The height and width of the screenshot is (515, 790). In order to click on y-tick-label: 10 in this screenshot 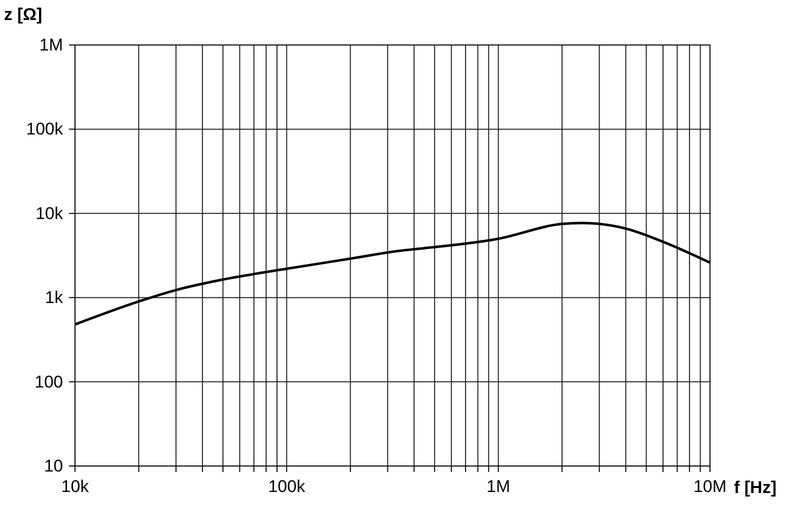, I will do `click(53, 466)`.